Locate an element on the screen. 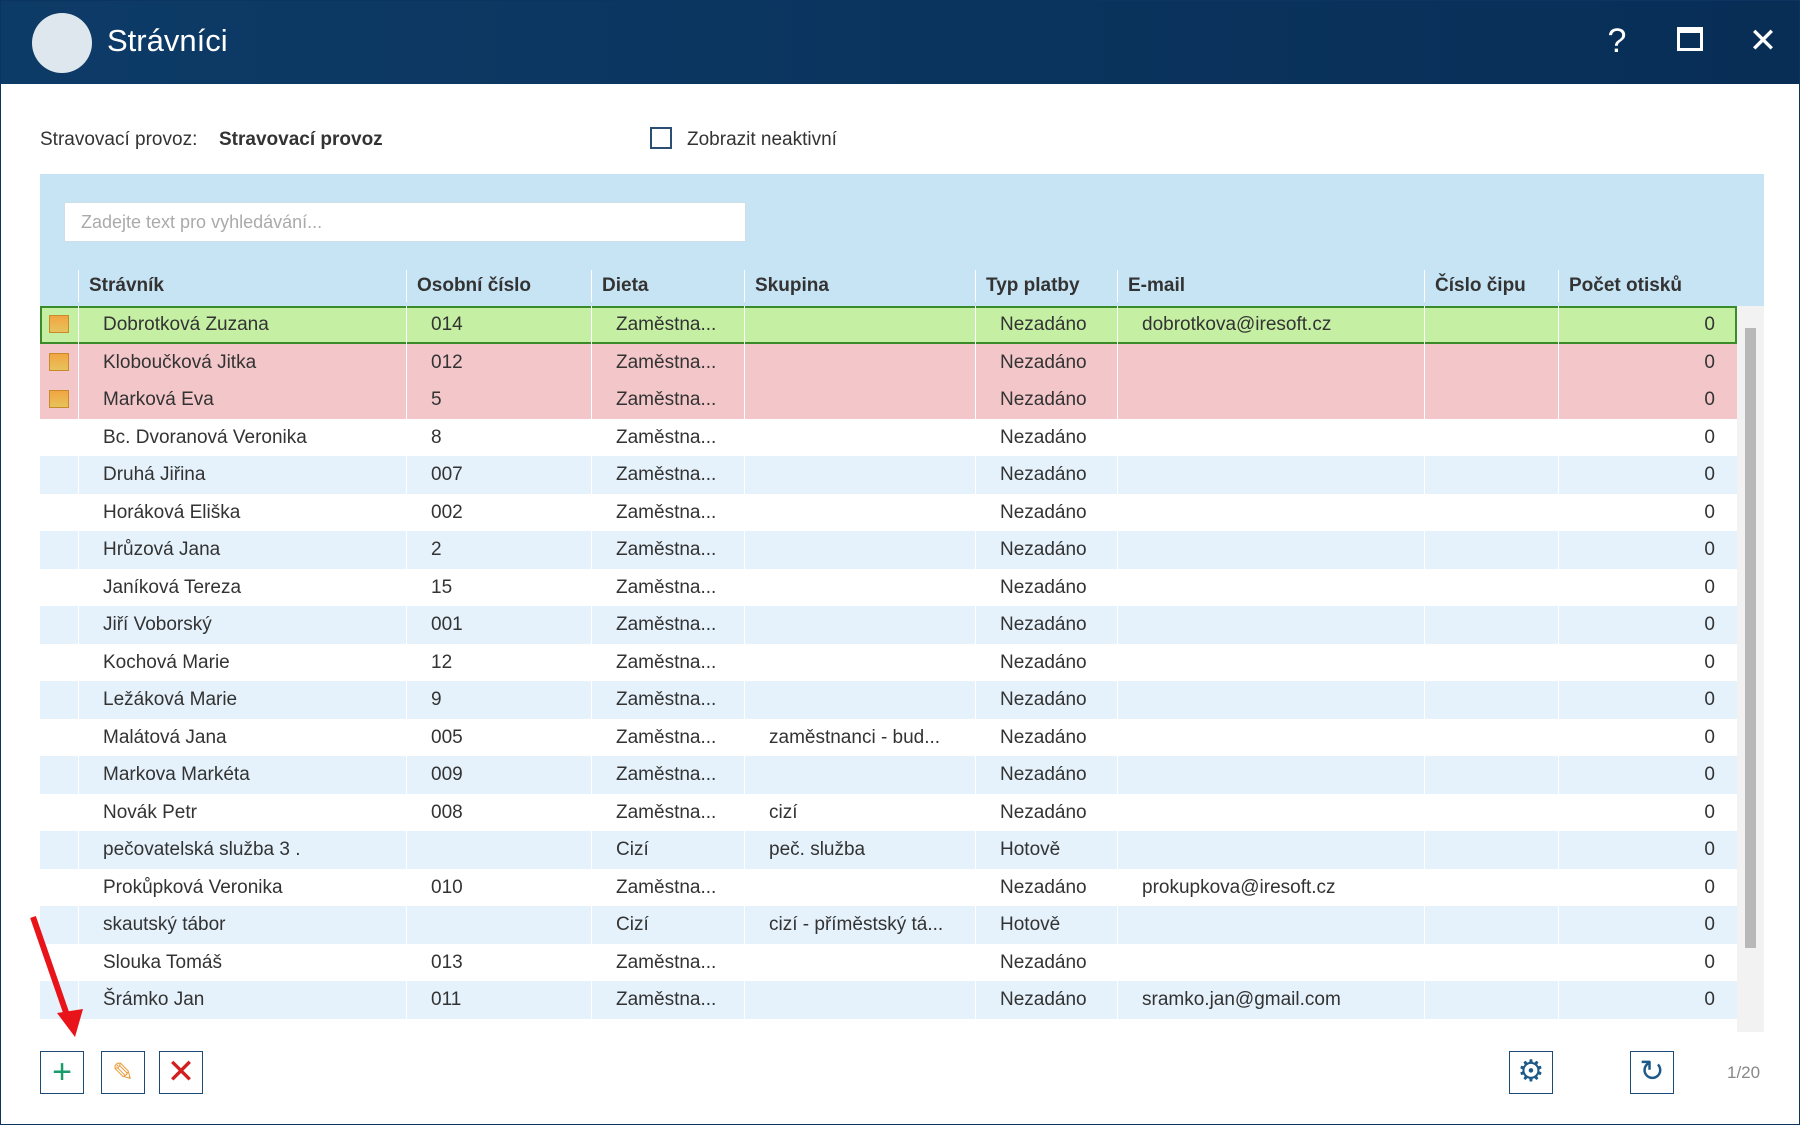  table-row: Kloboučková Jitka 012 Zaměstna... Nezadáno 0 is located at coordinates (888, 362).